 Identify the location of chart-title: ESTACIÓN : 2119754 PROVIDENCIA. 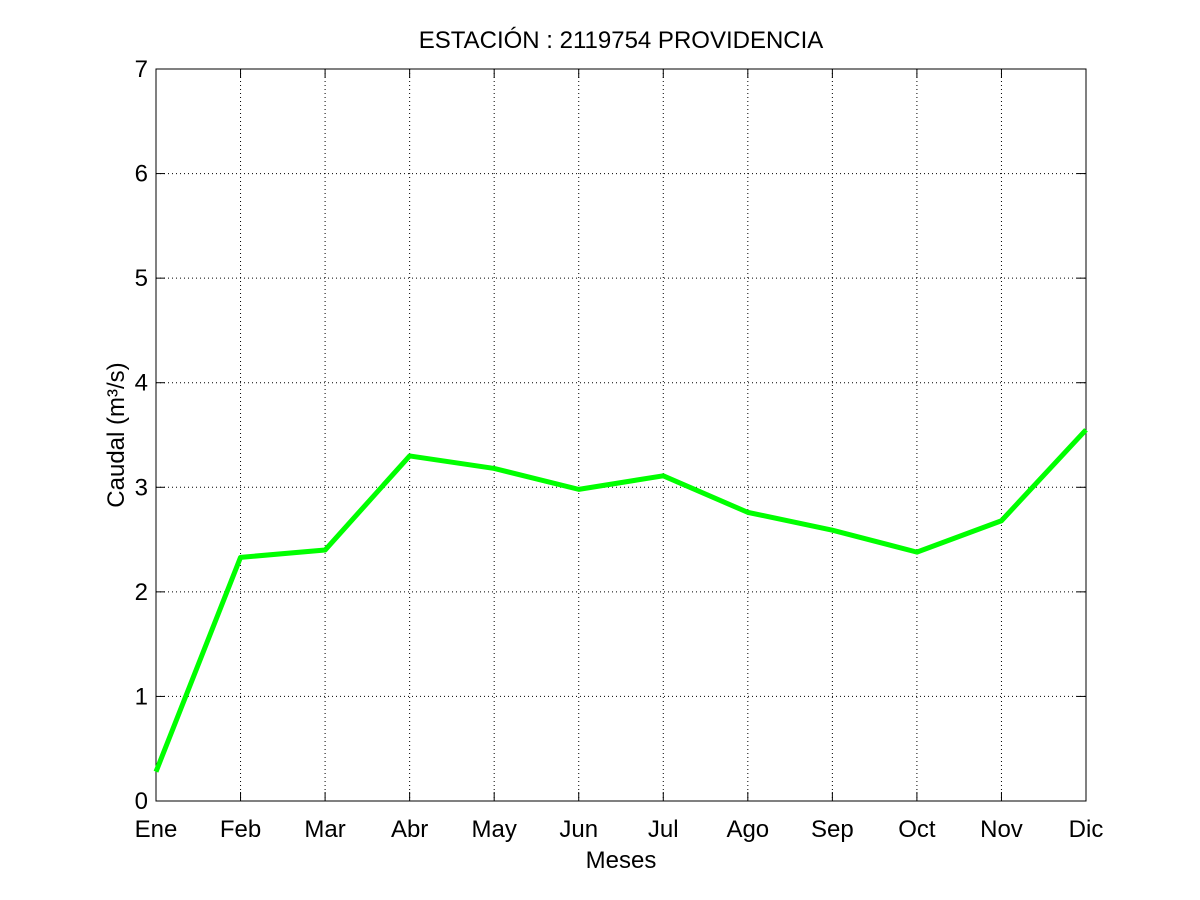
(621, 40).